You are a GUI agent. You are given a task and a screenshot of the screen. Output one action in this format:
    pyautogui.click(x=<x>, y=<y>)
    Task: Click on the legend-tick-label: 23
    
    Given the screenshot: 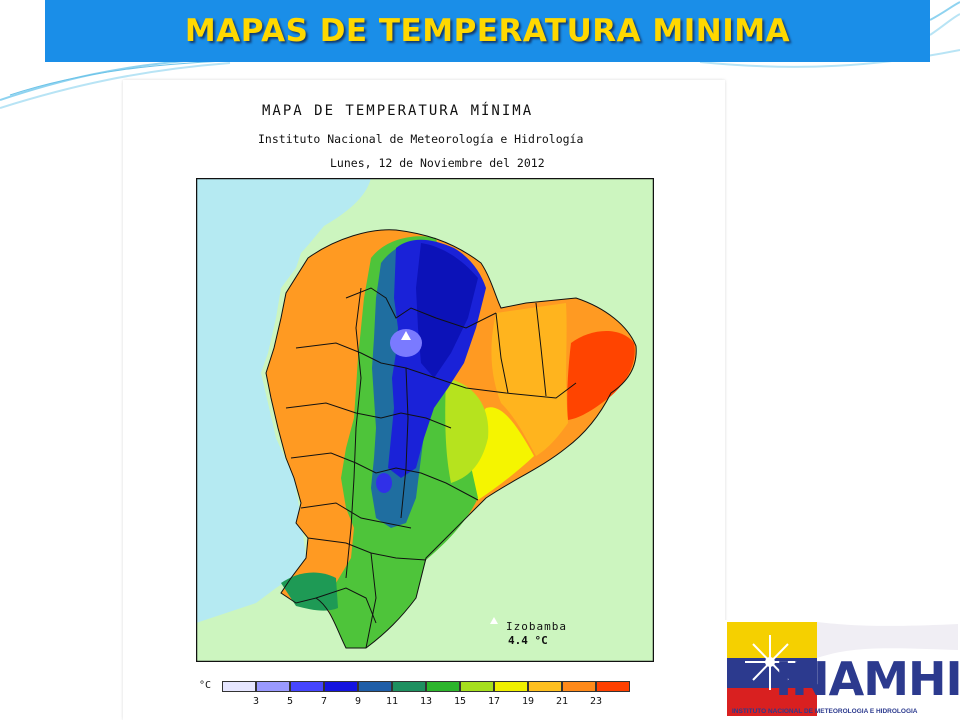 What is the action you would take?
    pyautogui.click(x=596, y=701)
    